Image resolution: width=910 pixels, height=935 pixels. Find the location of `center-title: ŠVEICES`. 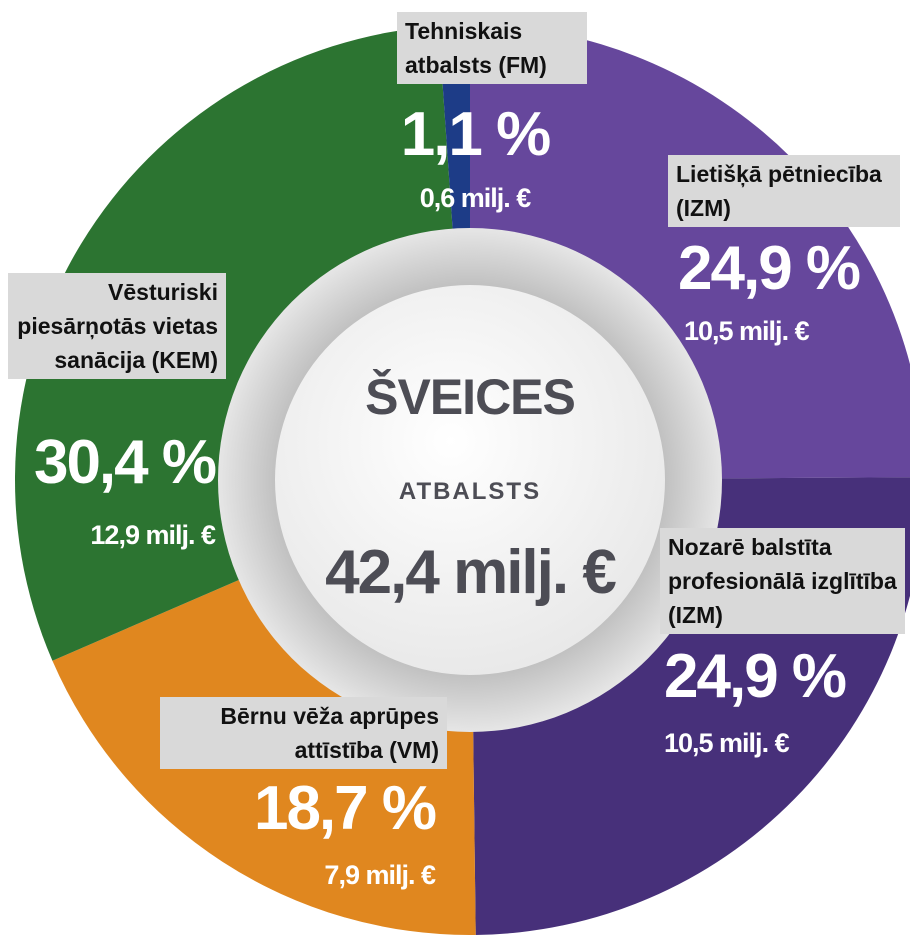

center-title: ŠVEICES is located at coordinates (470, 397).